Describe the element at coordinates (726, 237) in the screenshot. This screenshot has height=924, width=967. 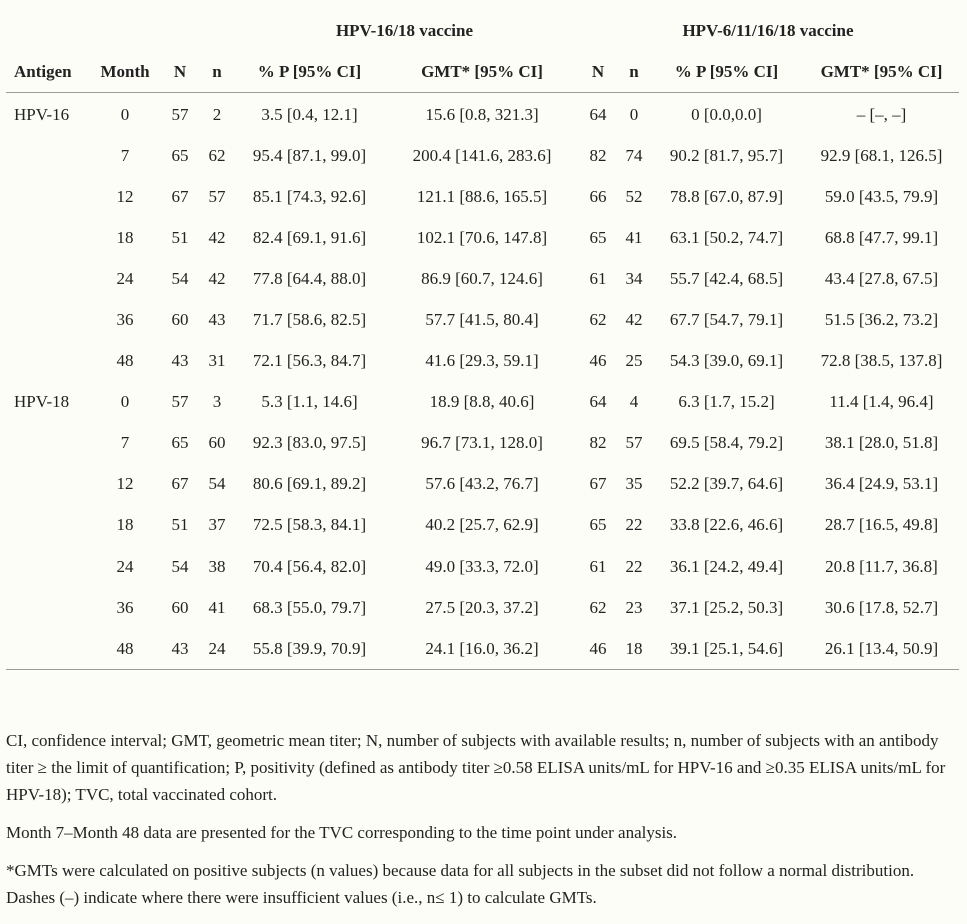
I see `percent-positive-cell: 63.1 [50.2, 74.7]` at that location.